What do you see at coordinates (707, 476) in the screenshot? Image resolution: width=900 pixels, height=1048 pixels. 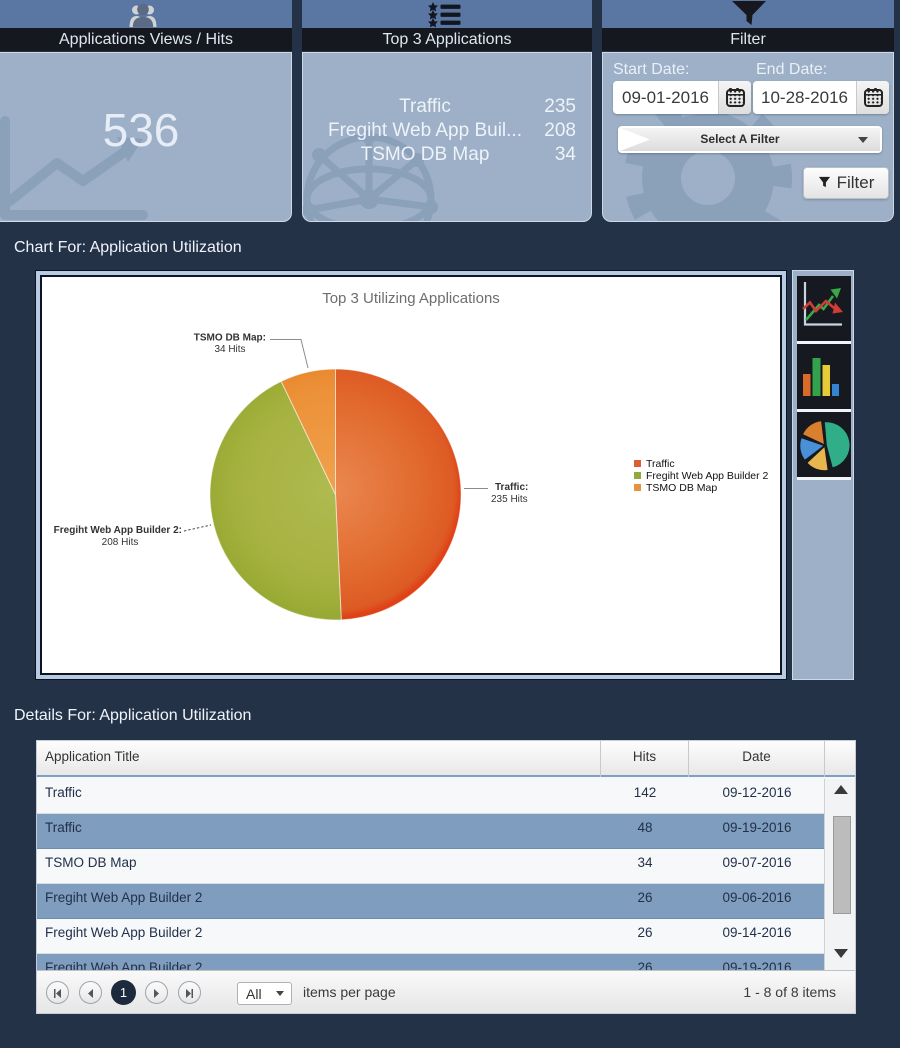 I see `svg-text: Fregiht Web App Builder 2` at bounding box center [707, 476].